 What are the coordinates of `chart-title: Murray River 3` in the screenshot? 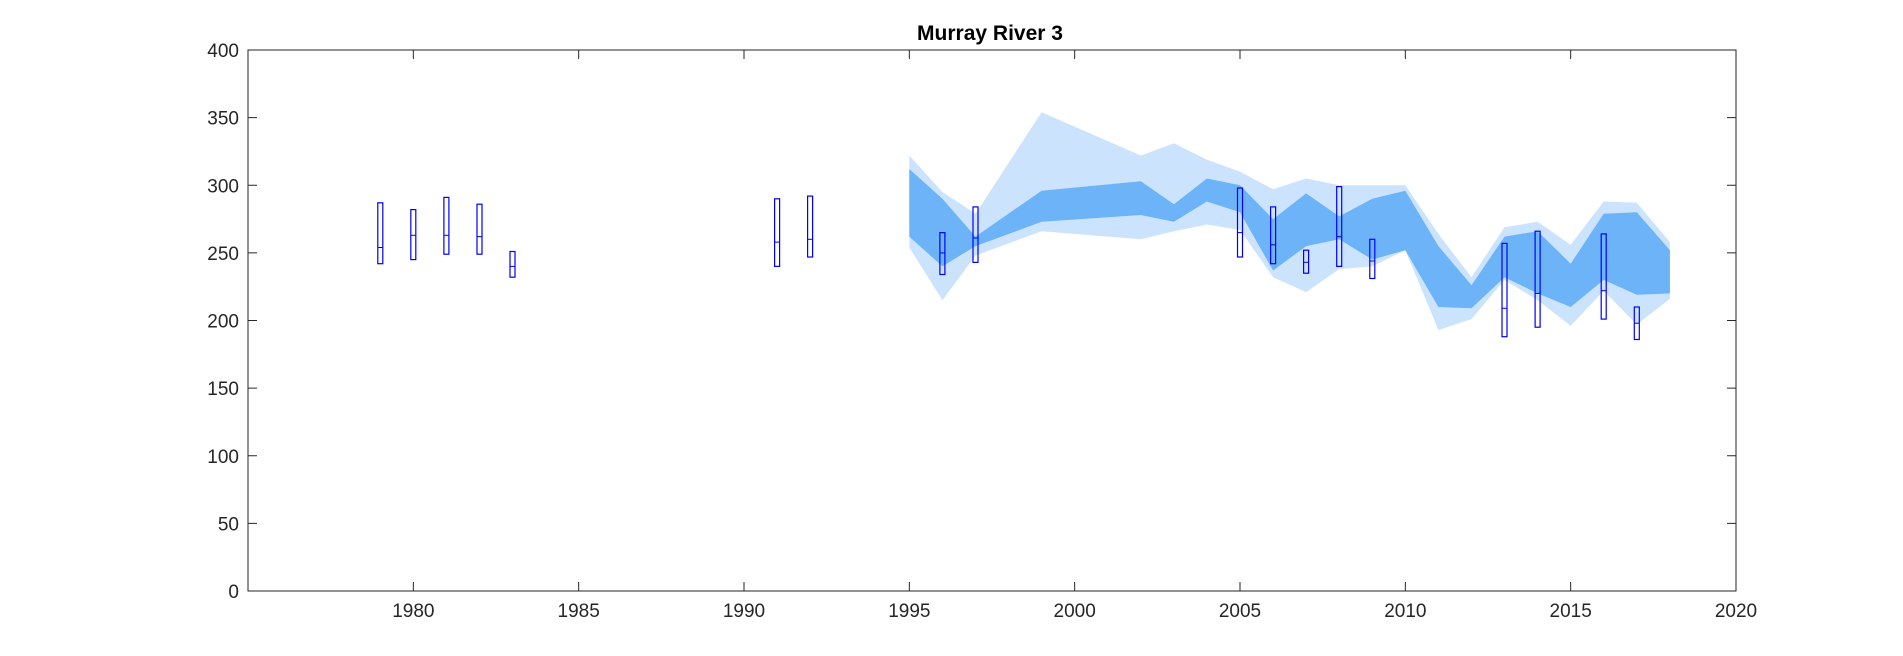 It's located at (990, 33).